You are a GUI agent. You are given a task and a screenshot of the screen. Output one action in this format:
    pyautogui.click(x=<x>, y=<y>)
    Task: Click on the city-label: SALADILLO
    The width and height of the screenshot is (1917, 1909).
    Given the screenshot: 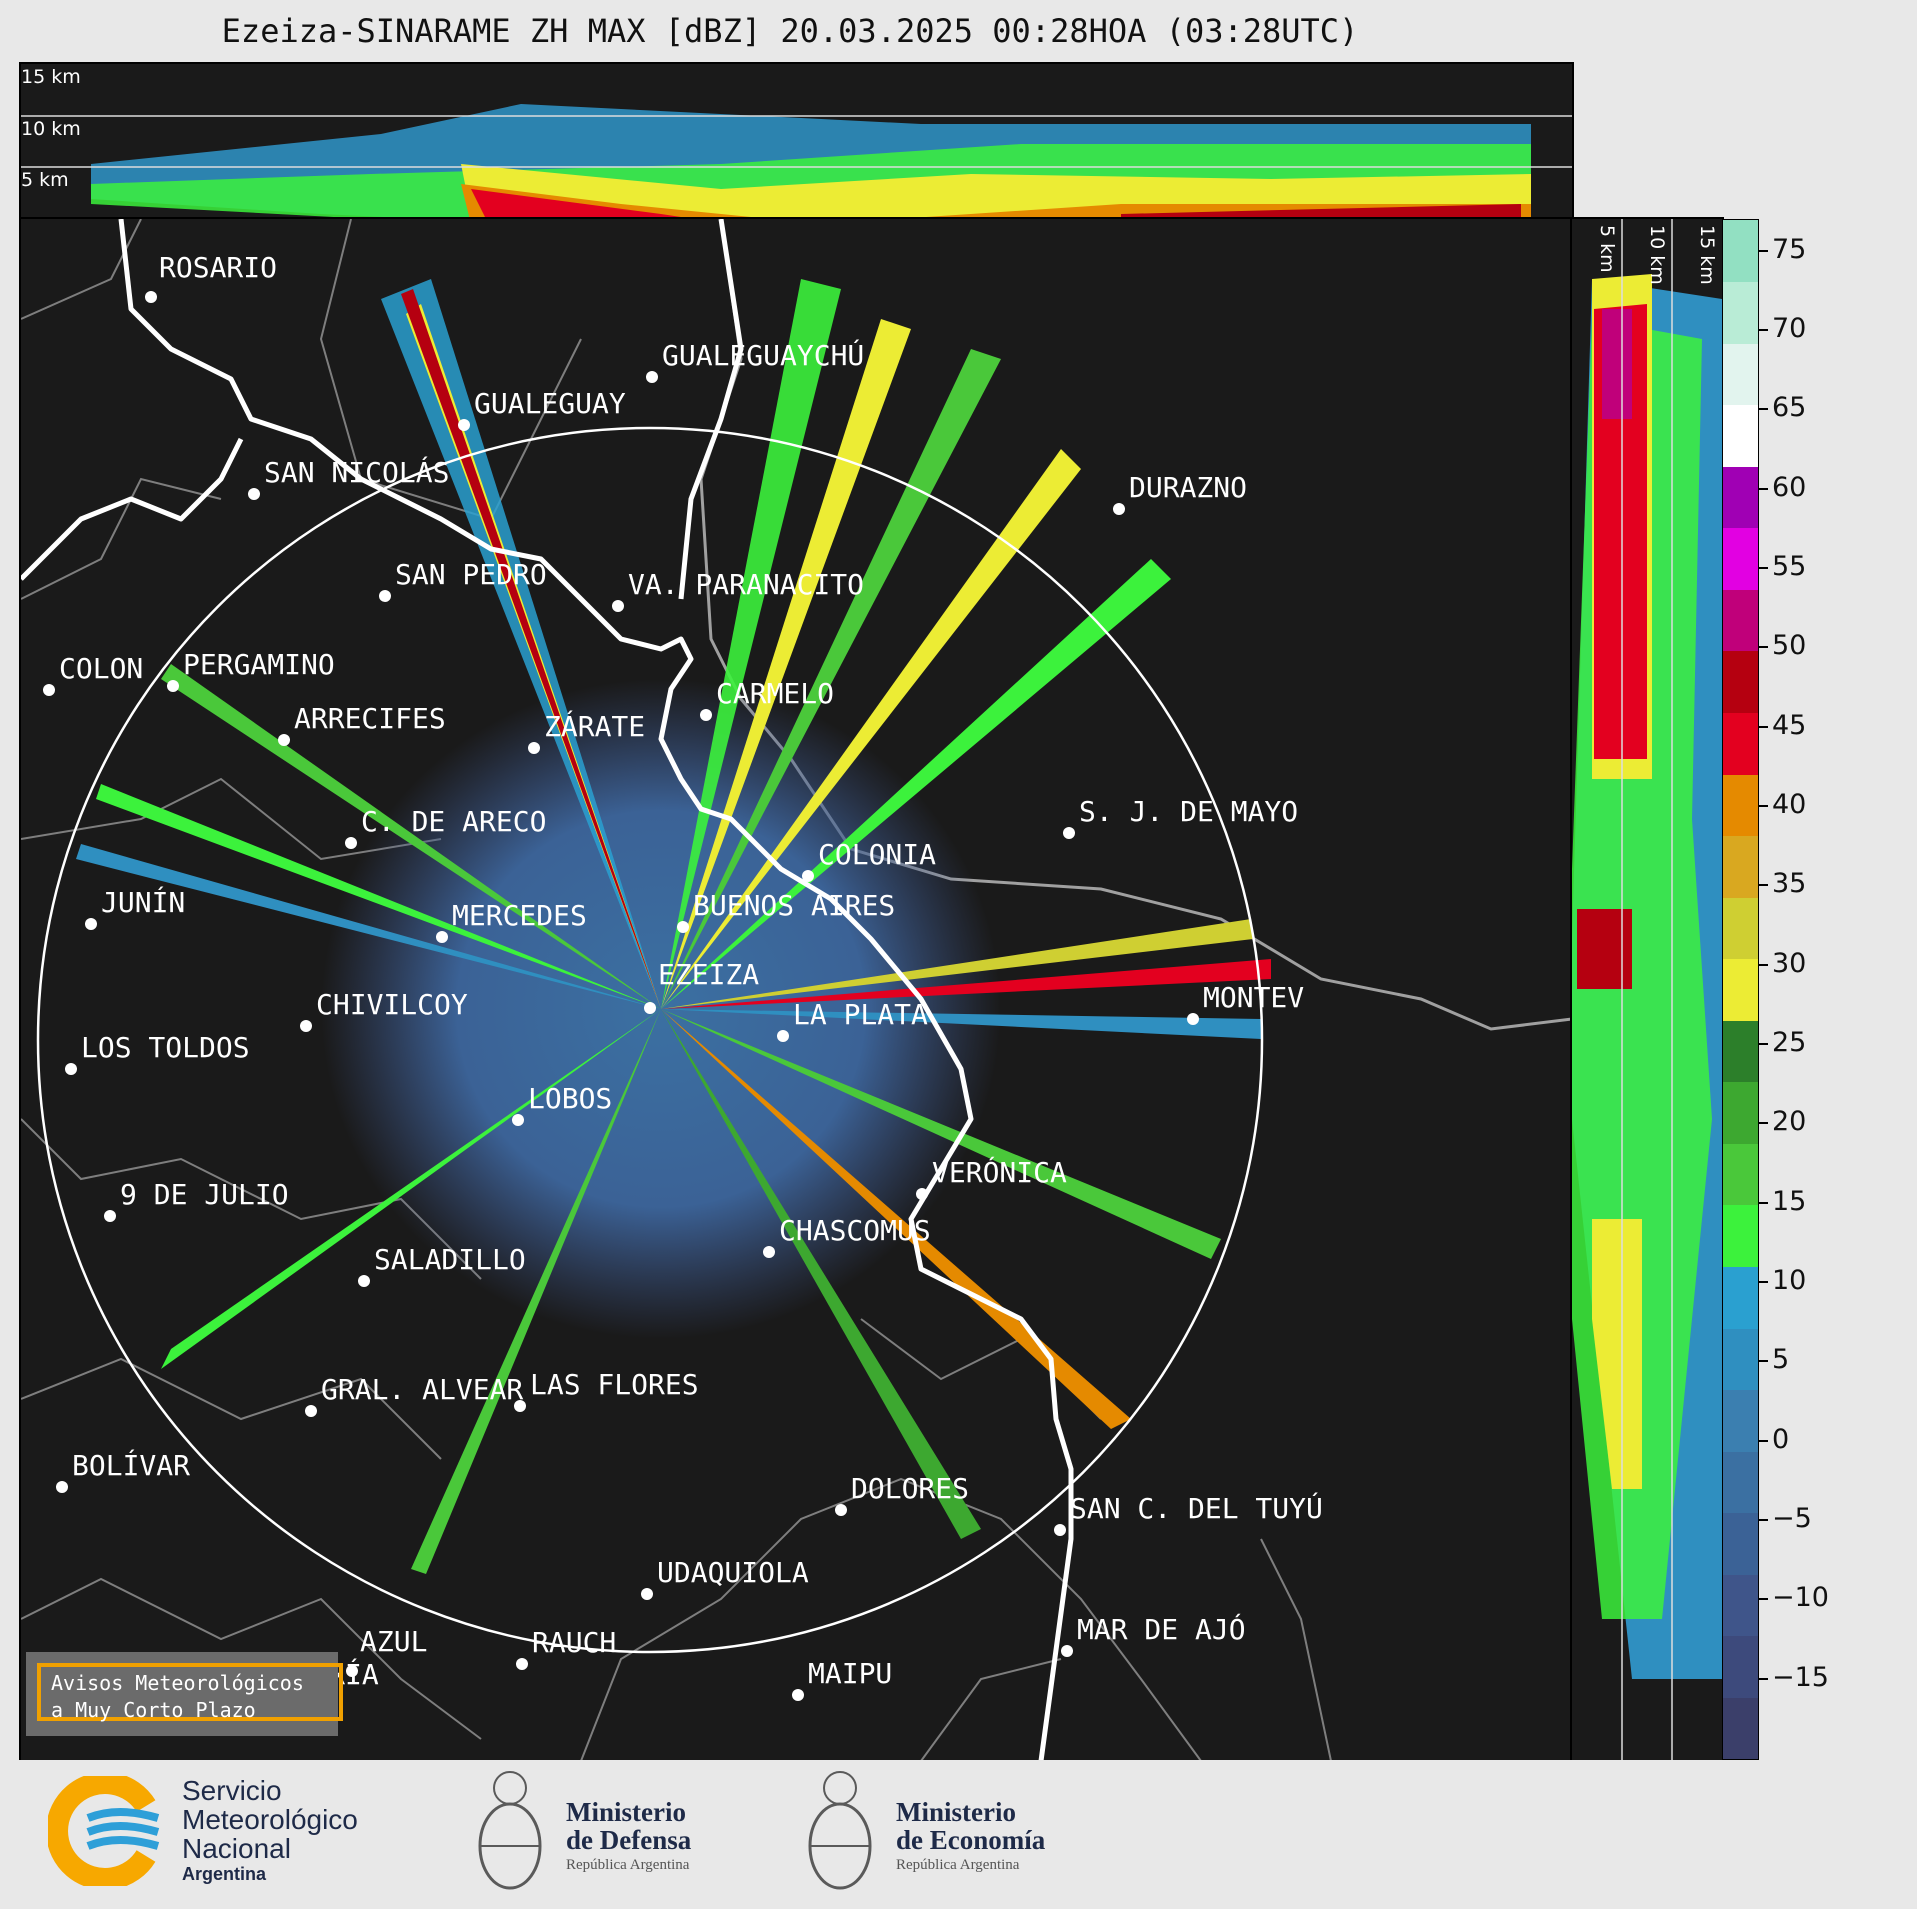 What is the action you would take?
    pyautogui.click(x=450, y=1259)
    